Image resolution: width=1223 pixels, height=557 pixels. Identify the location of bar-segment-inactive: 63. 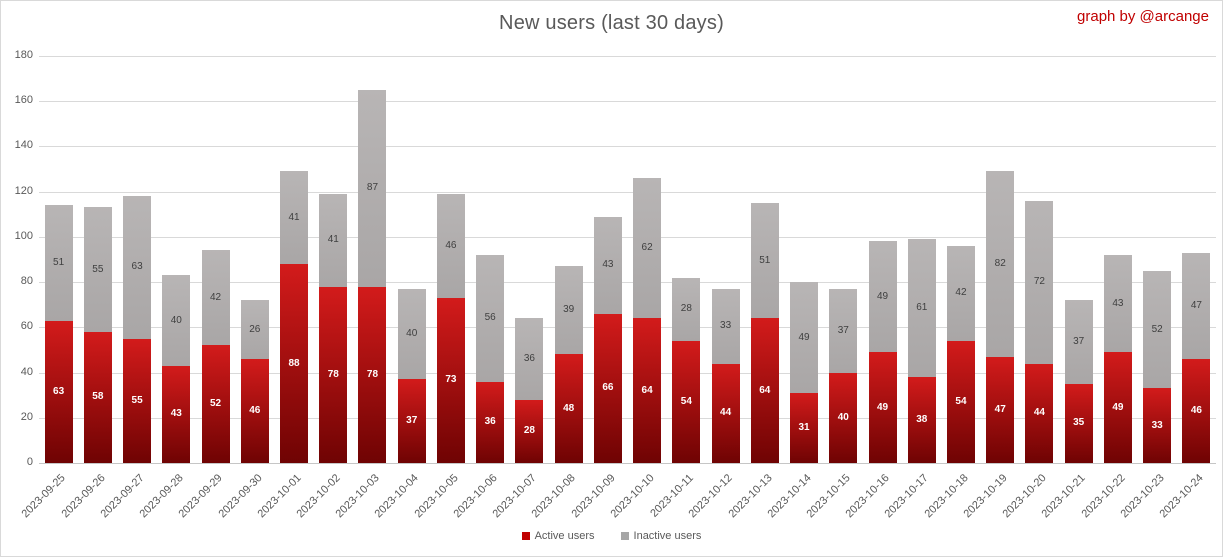
(137, 267).